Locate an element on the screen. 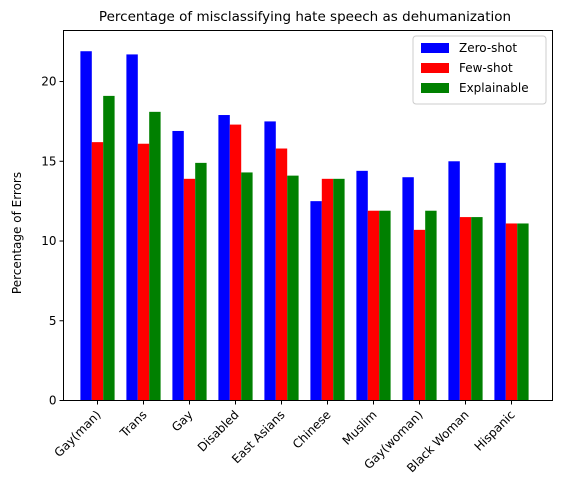 The image size is (569, 496). legend-swatch-explainable is located at coordinates (435, 88).